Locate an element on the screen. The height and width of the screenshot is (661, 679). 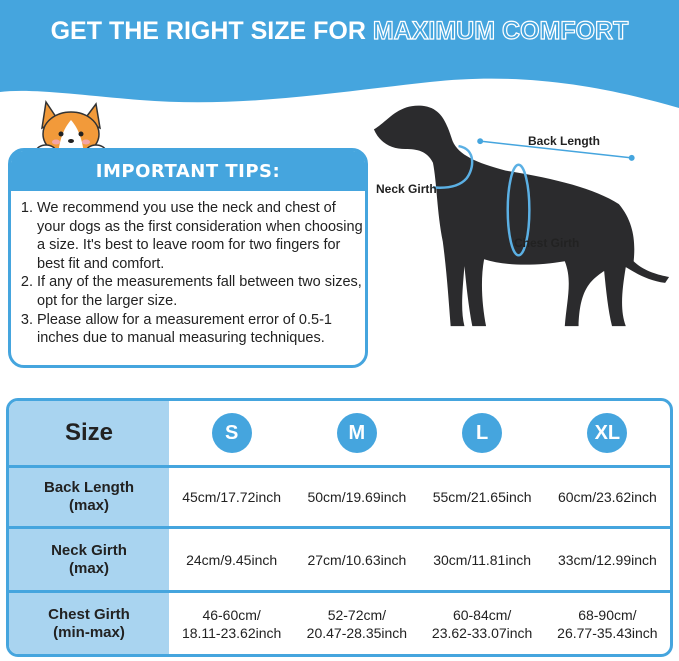
table-cell: 24cm/9.45inch is located at coordinates (232, 561).